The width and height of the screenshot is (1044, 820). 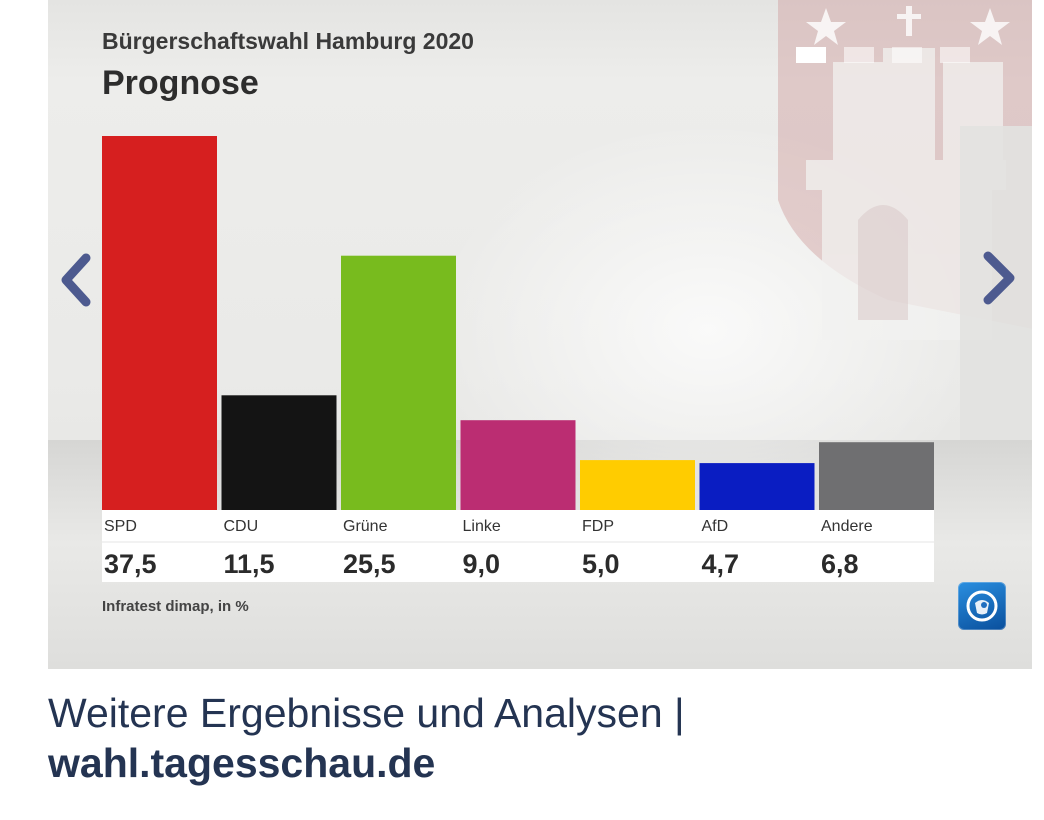 What do you see at coordinates (598, 526) in the screenshot?
I see `category-label: FDP` at bounding box center [598, 526].